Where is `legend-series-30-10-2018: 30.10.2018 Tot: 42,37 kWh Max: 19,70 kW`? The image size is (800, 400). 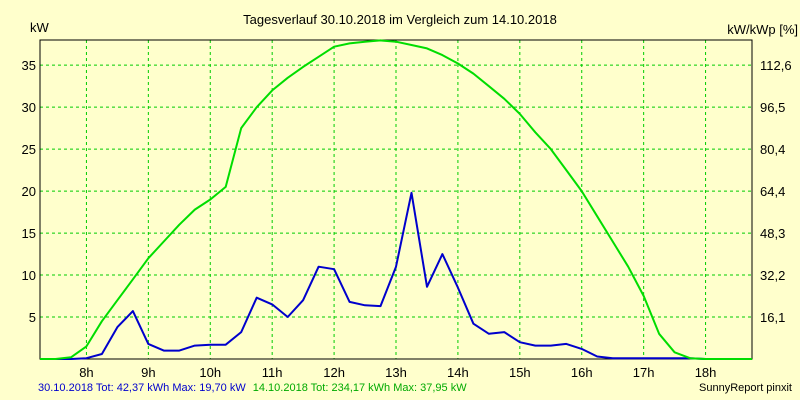 legend-series-30-10-2018: 30.10.2018 Tot: 42,37 kWh Max: 19,70 kW is located at coordinates (142, 388).